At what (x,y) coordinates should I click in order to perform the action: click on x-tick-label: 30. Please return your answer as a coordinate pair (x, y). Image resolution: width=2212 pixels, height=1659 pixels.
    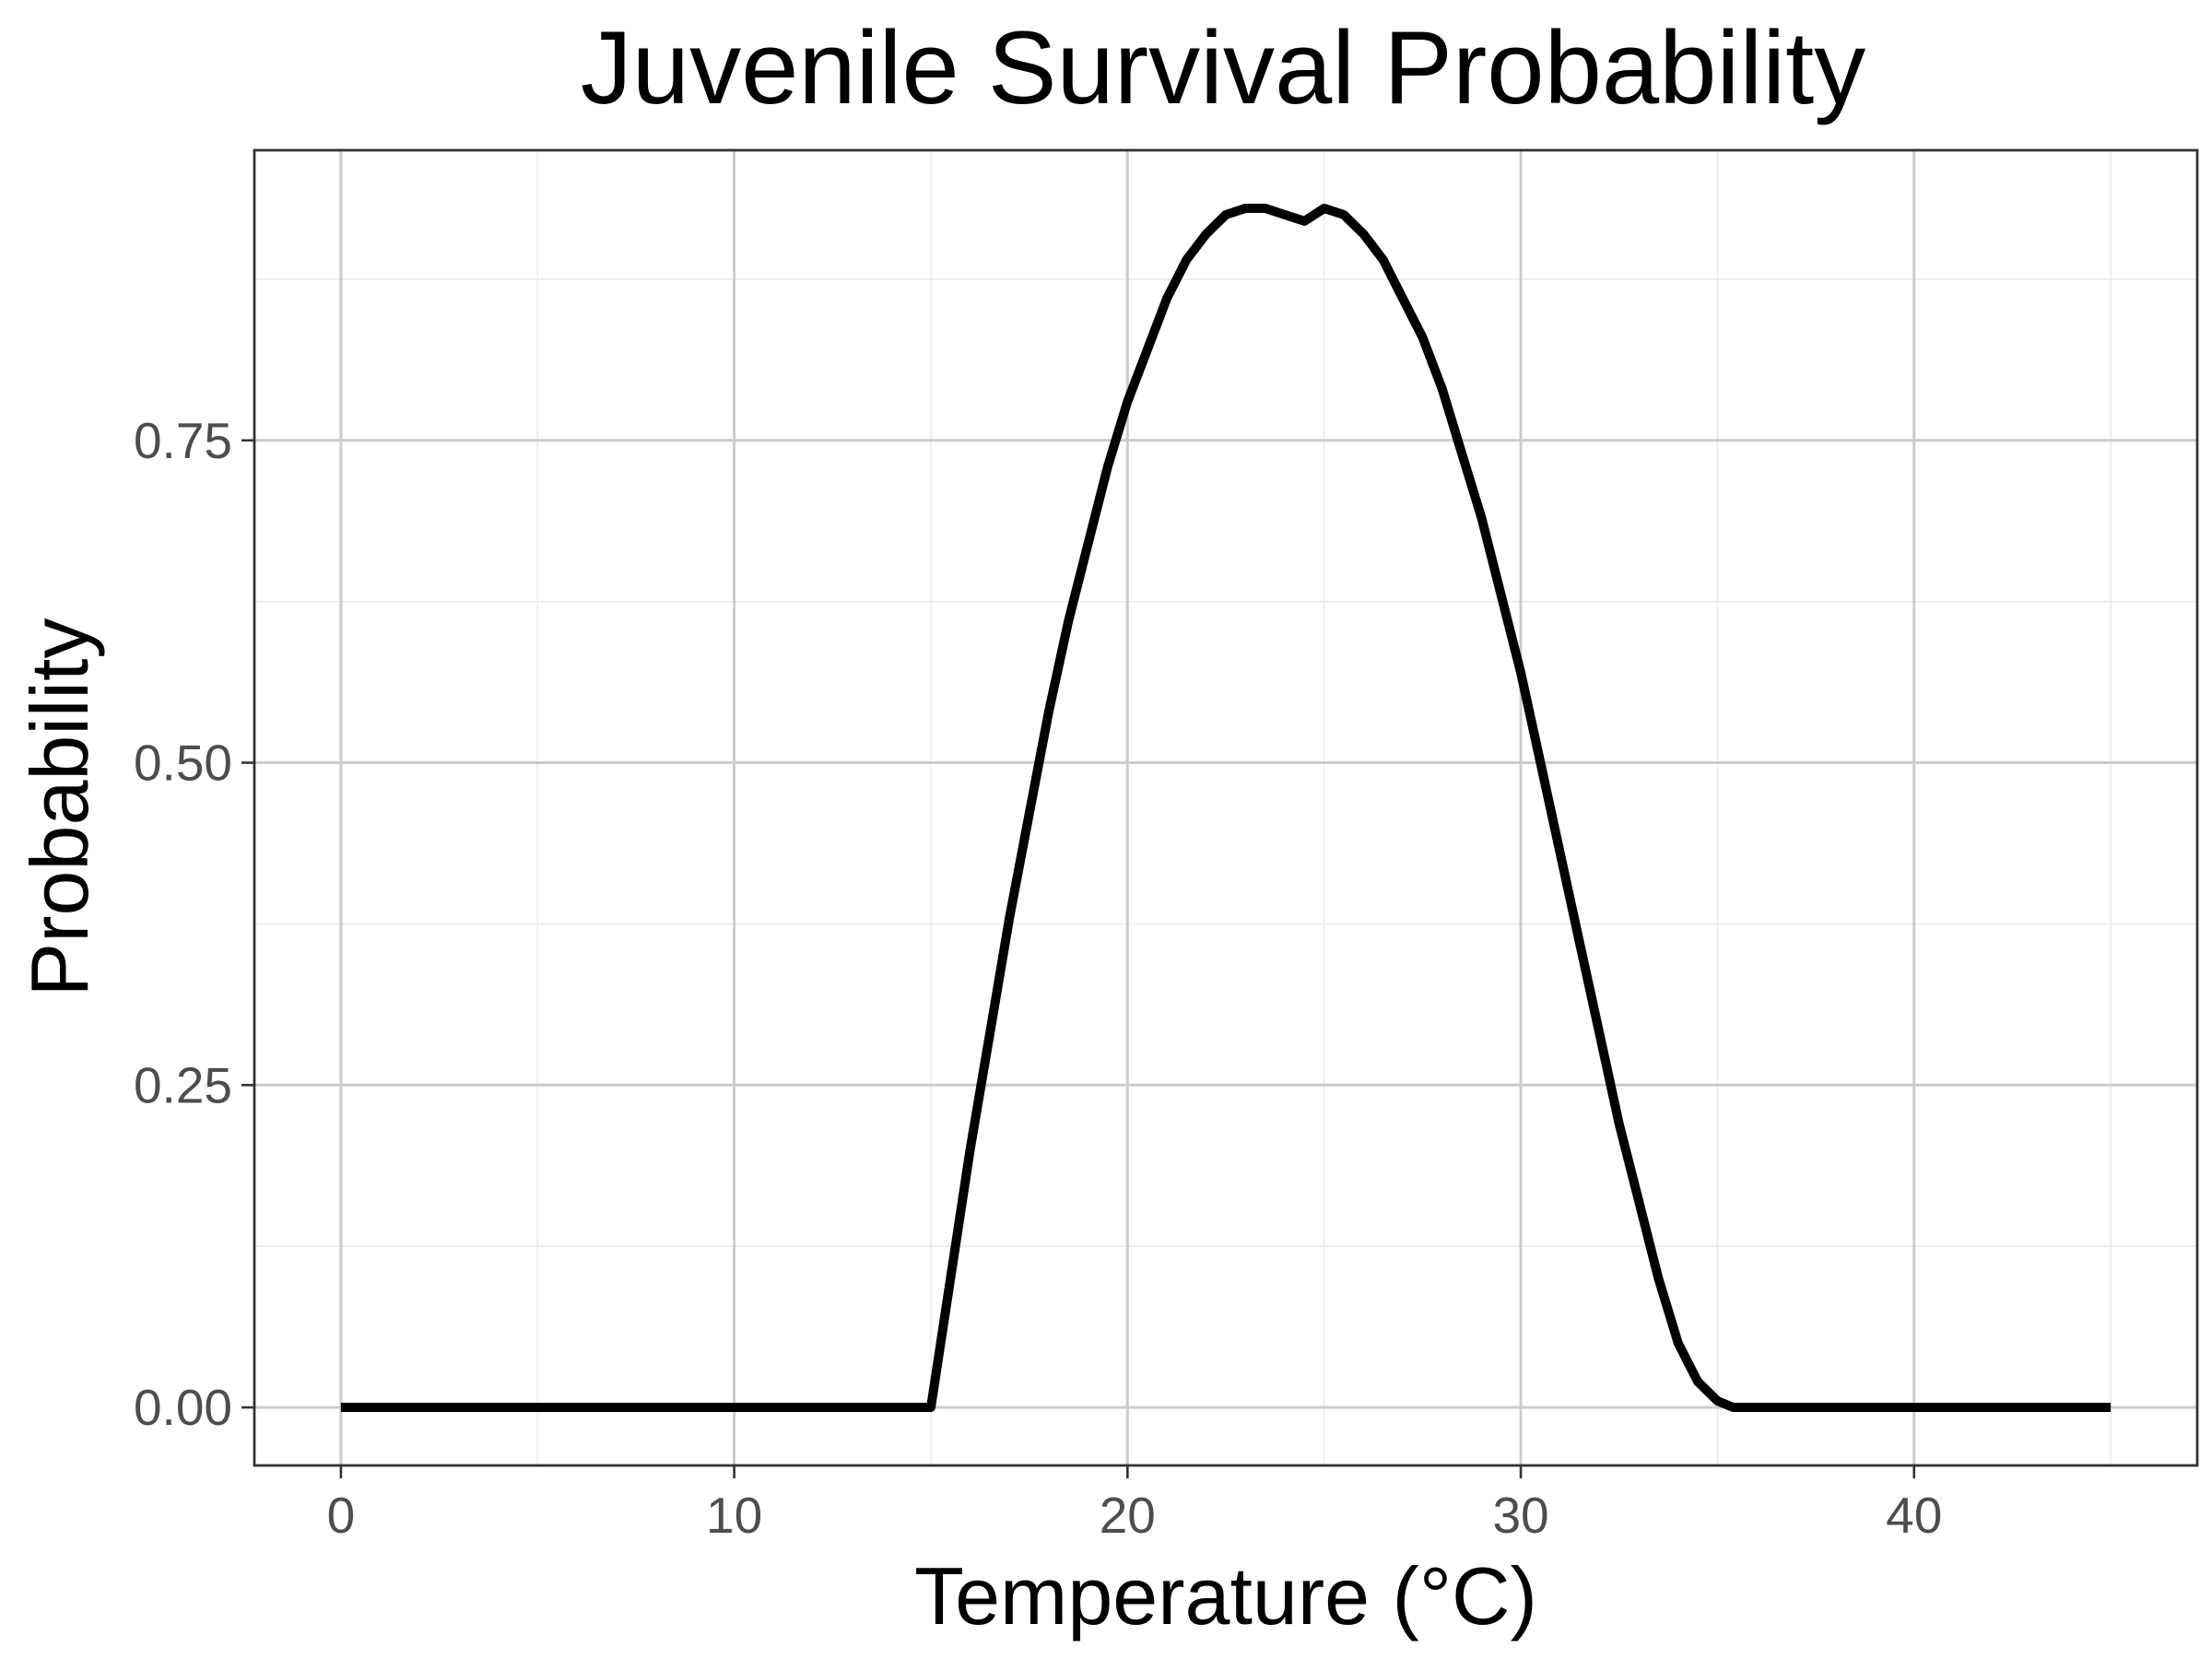
    Looking at the image, I should click on (1520, 1515).